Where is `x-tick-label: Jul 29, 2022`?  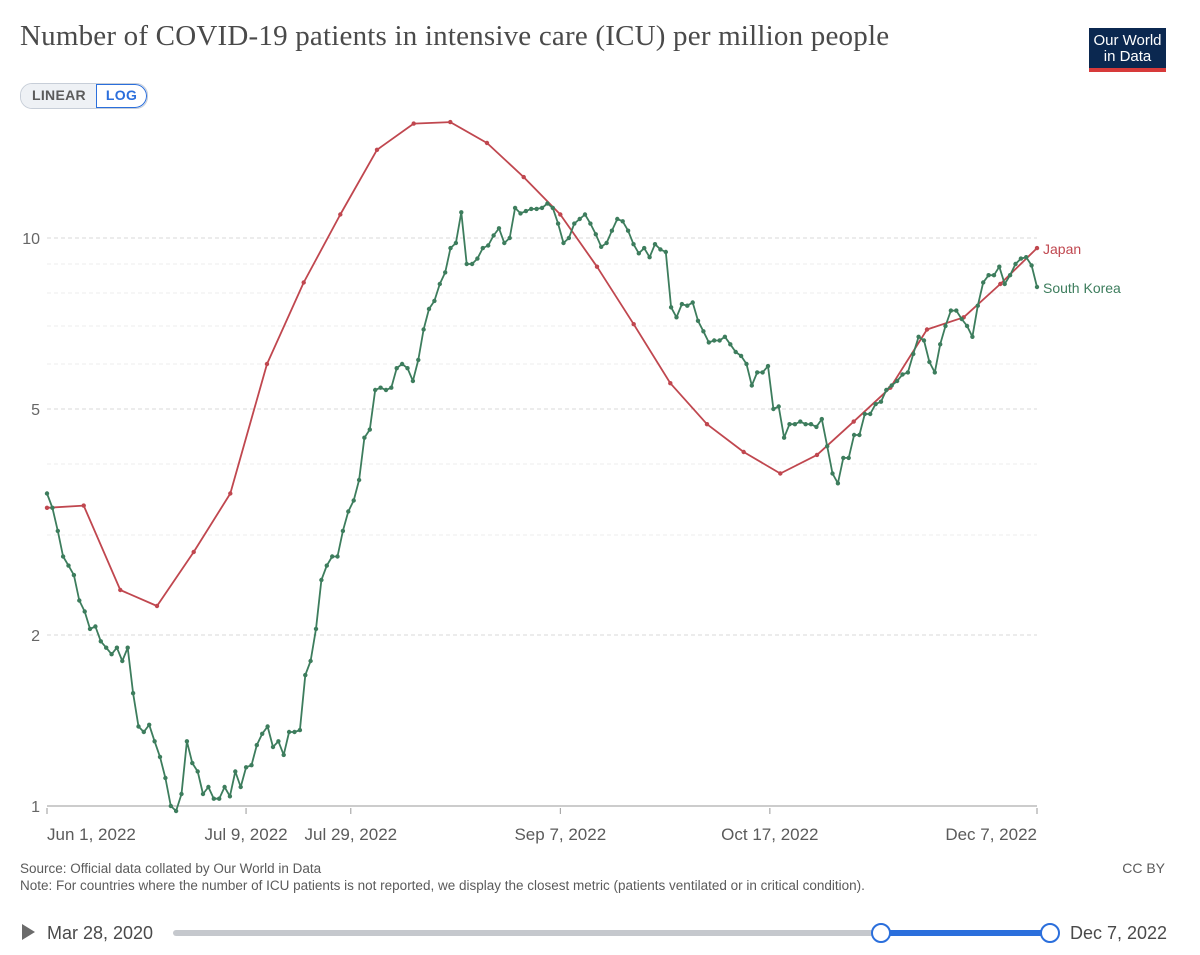 x-tick-label: Jul 29, 2022 is located at coordinates (350, 834).